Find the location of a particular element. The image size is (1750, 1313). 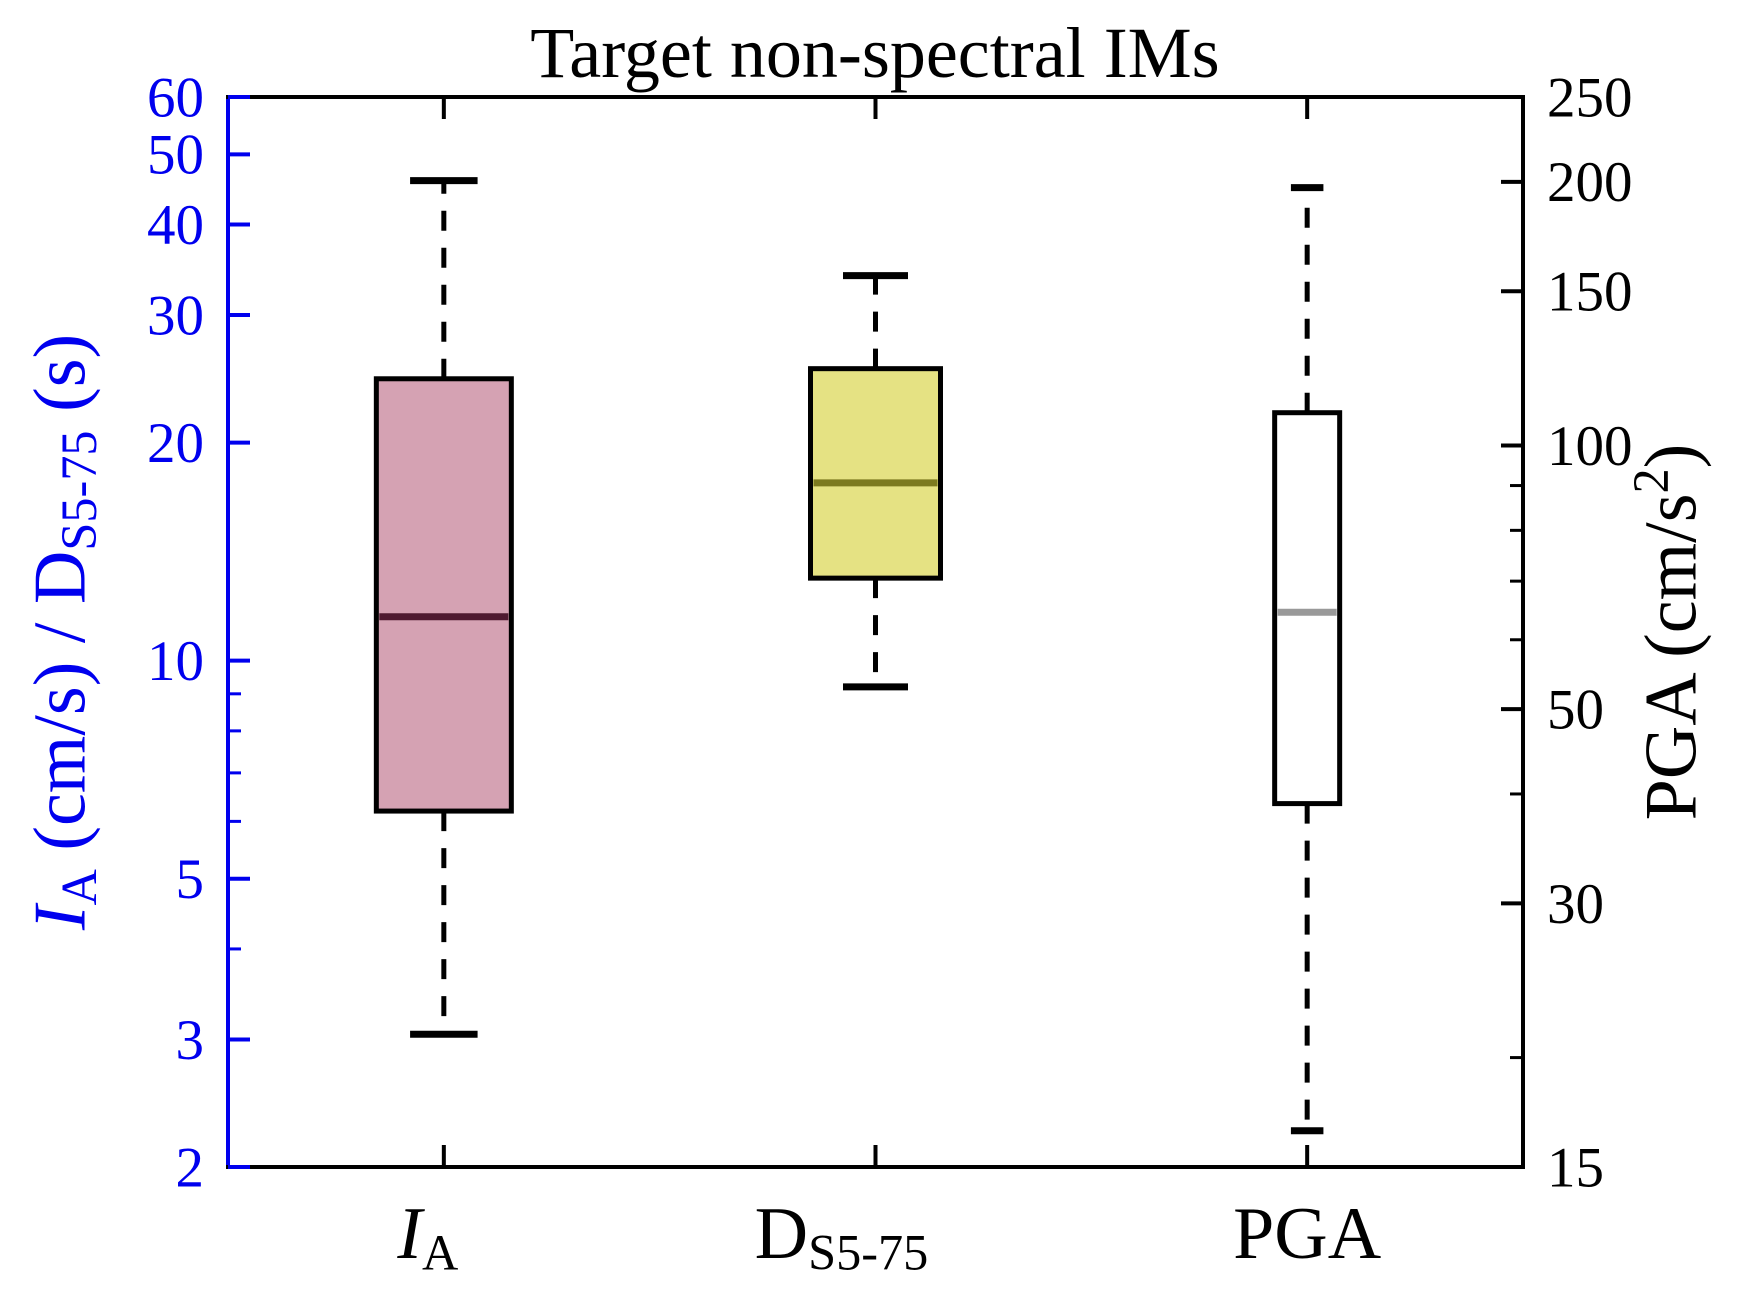

label-part: (cm/s) / D is located at coordinates (60, 710).